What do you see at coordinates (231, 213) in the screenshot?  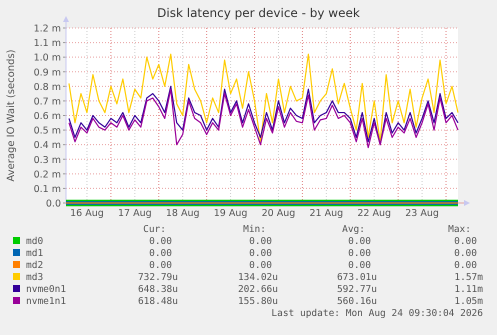 I see `x-tick-label: 19 Aug` at bounding box center [231, 213].